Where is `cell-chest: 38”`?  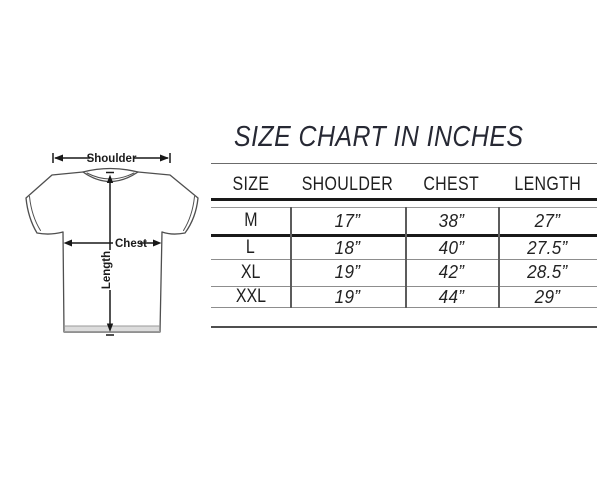
cell-chest: 38” is located at coordinates (451, 220).